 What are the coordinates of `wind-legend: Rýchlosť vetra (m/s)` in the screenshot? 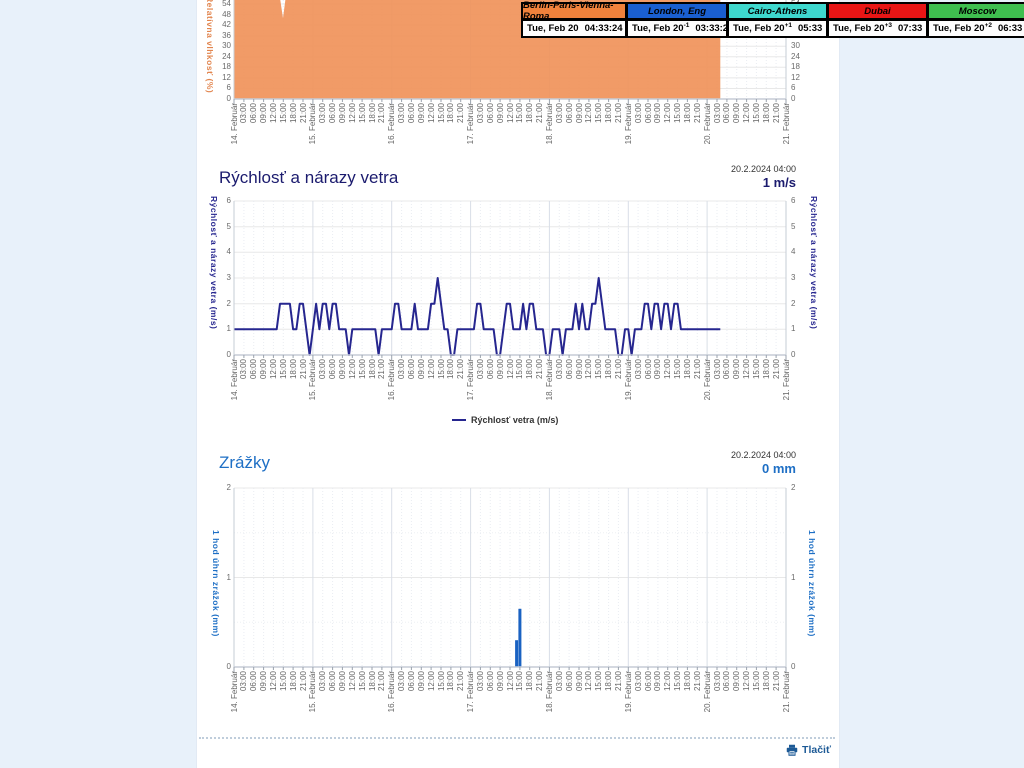 It's located at (505, 420).